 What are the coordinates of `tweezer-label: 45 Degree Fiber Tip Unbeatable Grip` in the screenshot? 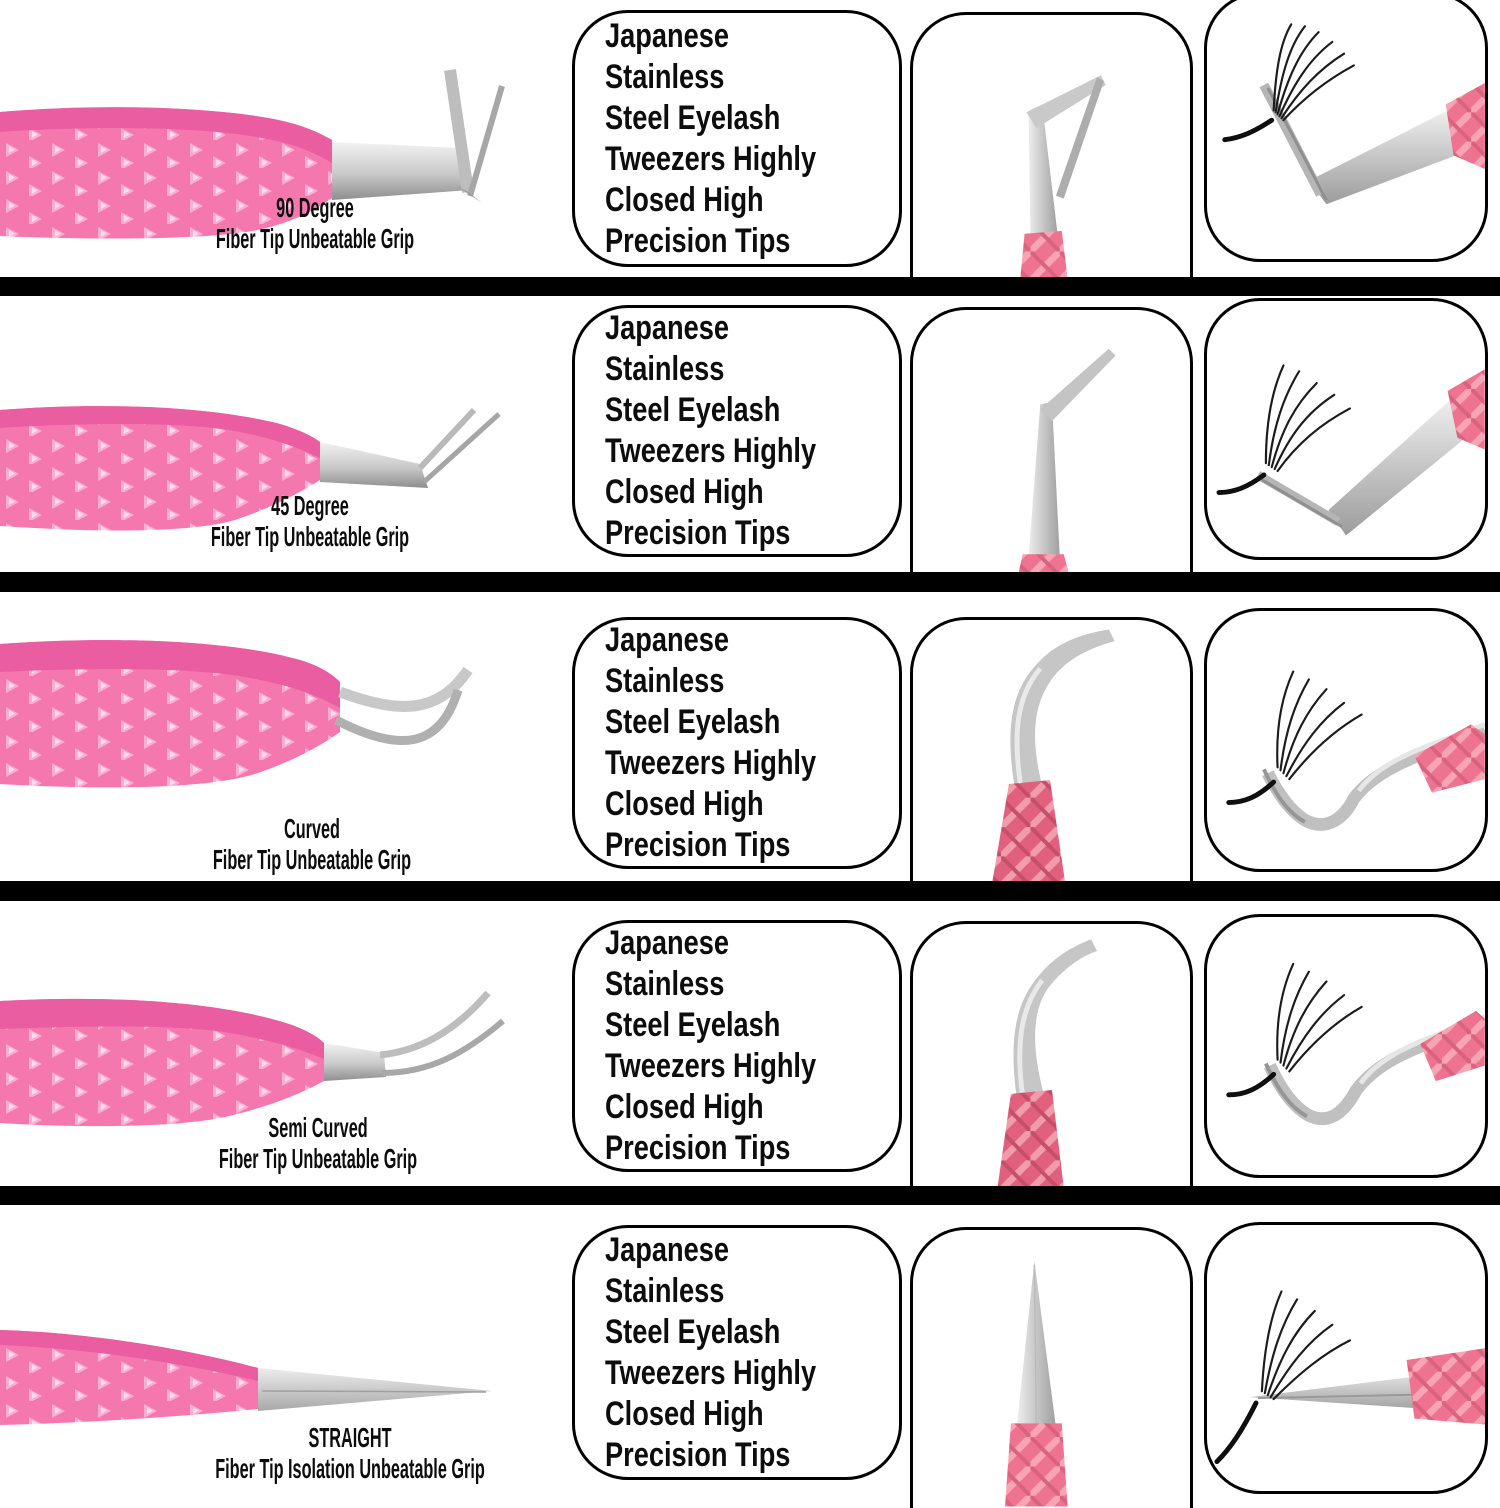 It's located at (310, 521).